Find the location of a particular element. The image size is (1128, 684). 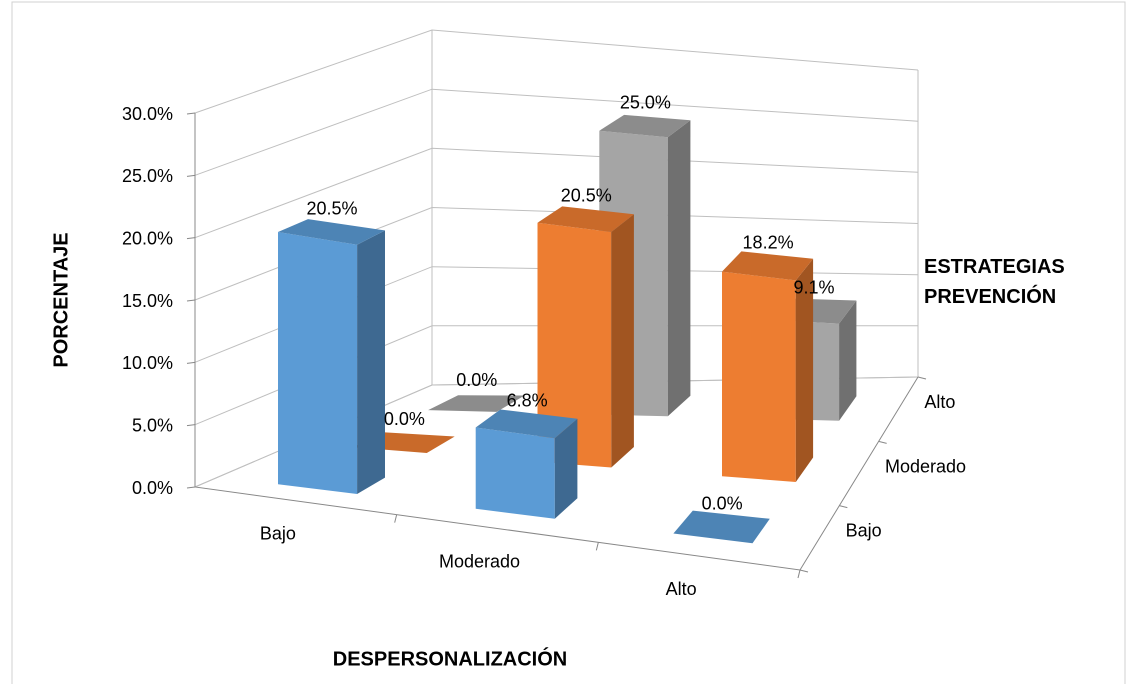

y-tick-label: 25.0% is located at coordinates (147, 176).